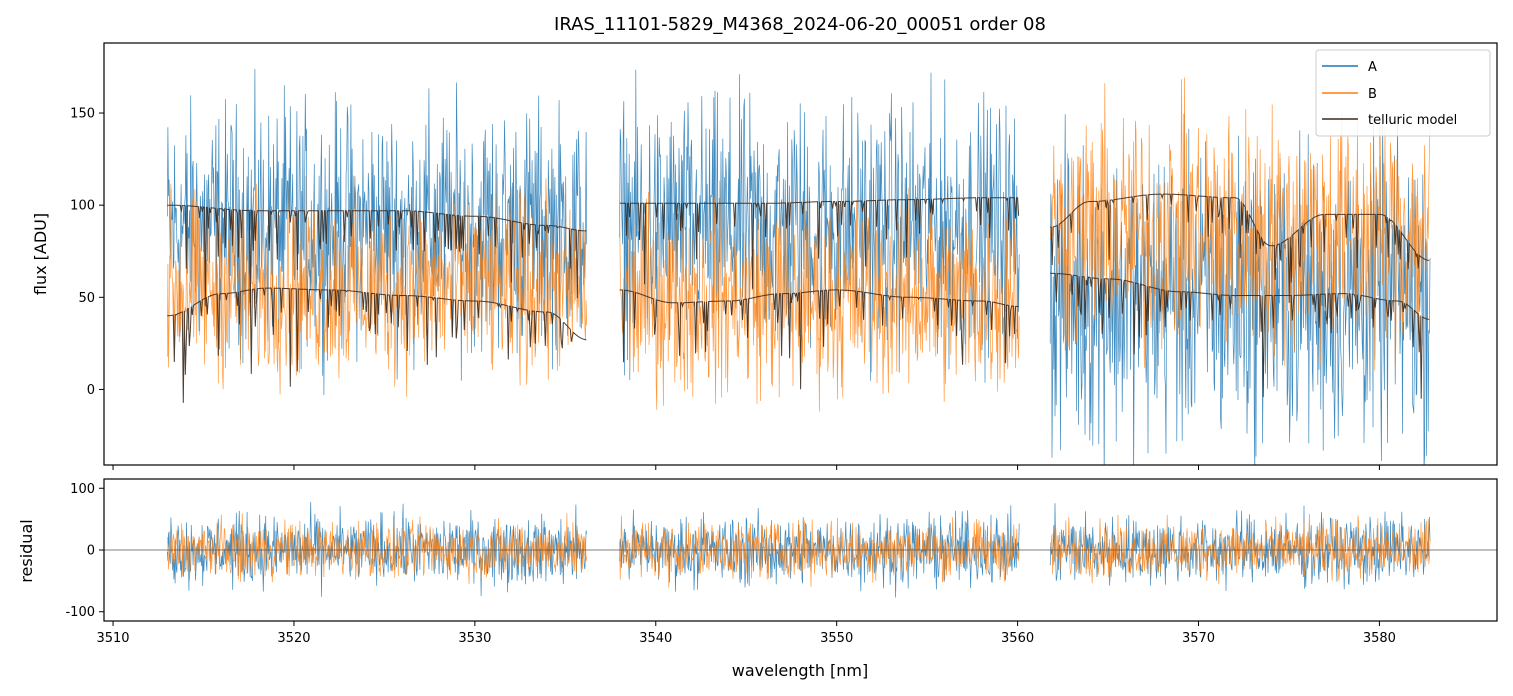 The image size is (1513, 696). Describe the element at coordinates (1372, 94) in the screenshot. I see `legend-label-b: B` at that location.